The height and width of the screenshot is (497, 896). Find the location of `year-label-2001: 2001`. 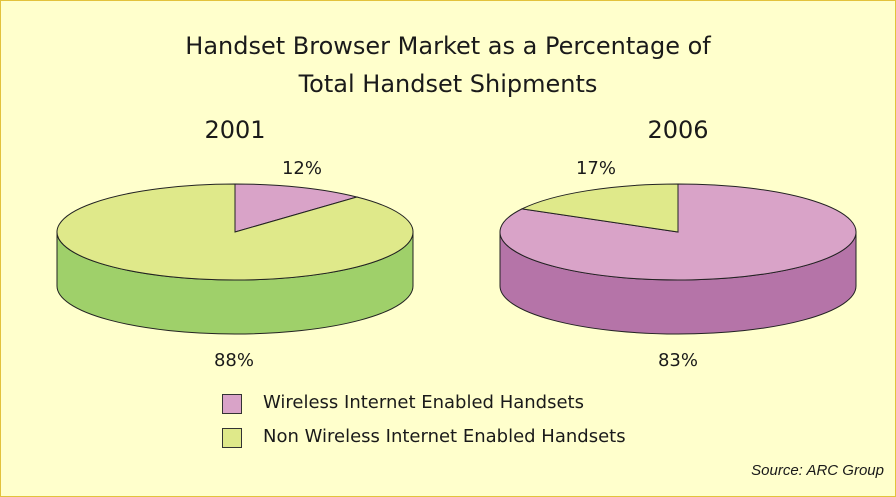

year-label-2001: 2001 is located at coordinates (235, 130).